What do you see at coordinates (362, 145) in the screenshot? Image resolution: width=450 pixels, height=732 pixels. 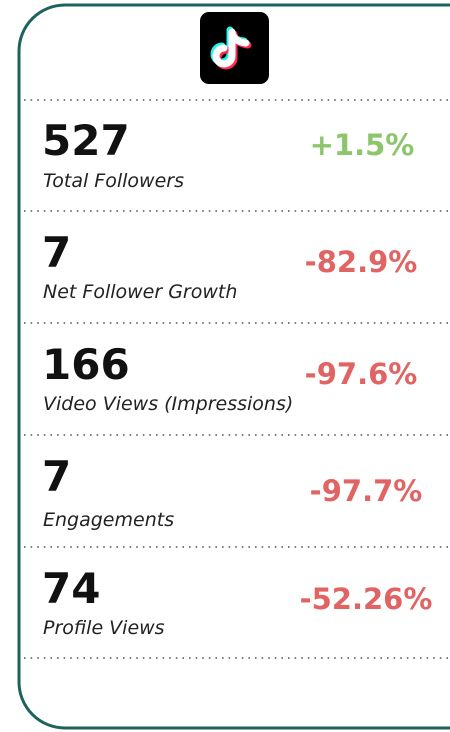 I see `metric-change: +1.5%` at bounding box center [362, 145].